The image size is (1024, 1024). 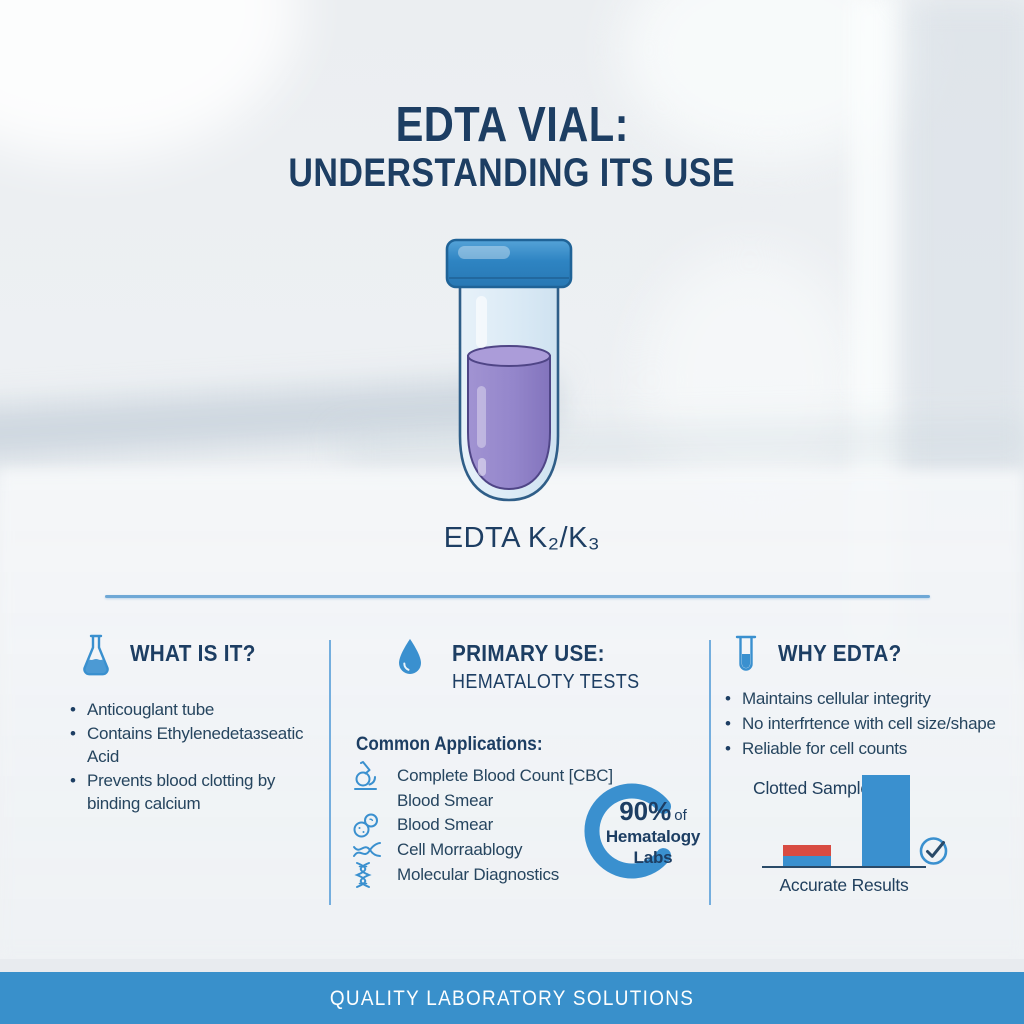 I want to click on list-item: Molecular Diagnostics, so click(x=477, y=875).